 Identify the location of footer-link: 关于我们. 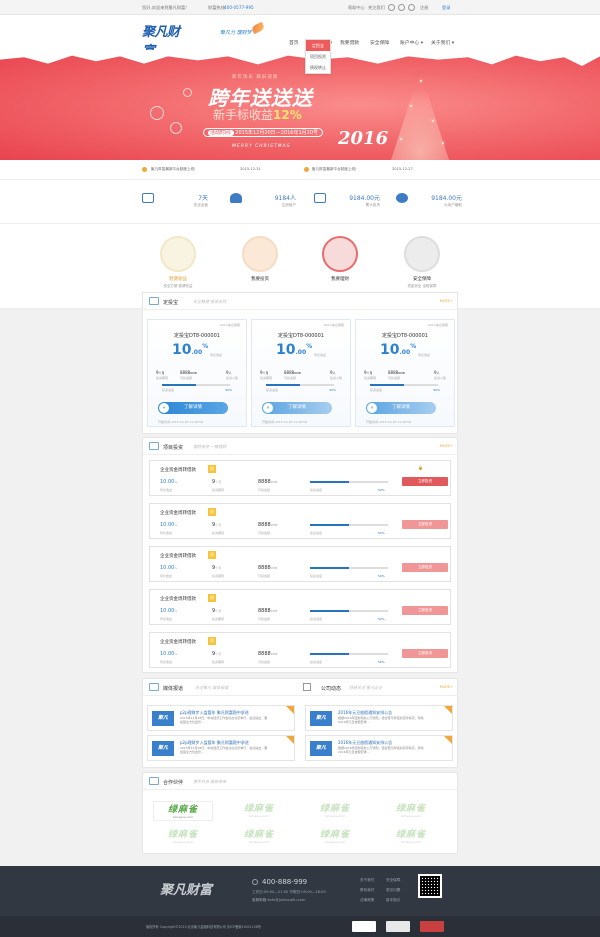
(367, 880).